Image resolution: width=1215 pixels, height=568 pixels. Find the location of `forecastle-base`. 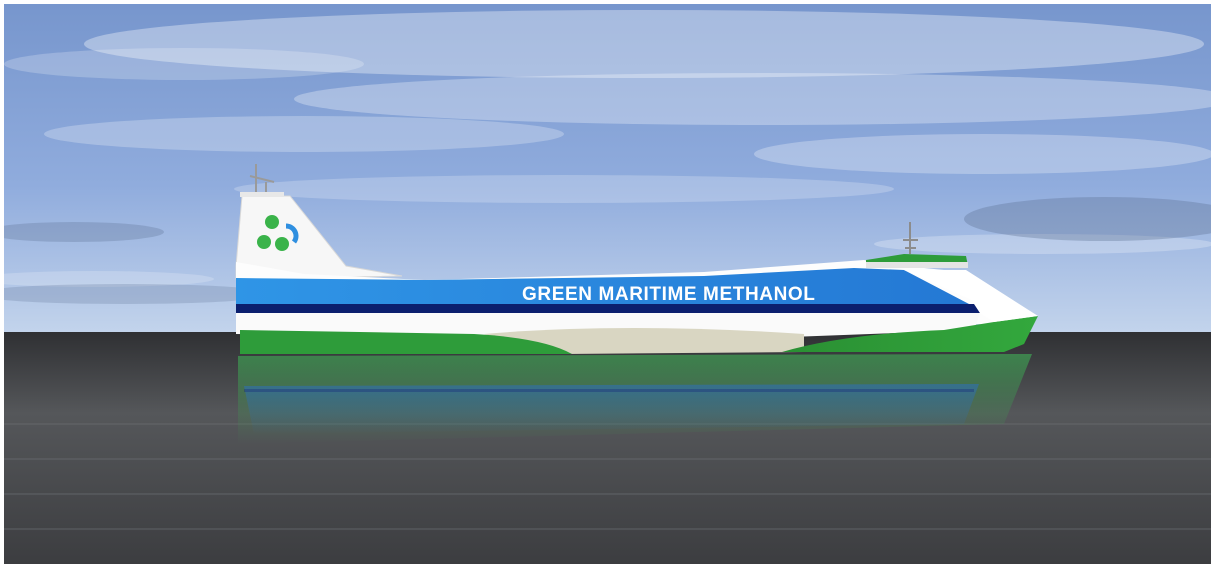

forecastle-base is located at coordinates (917, 265).